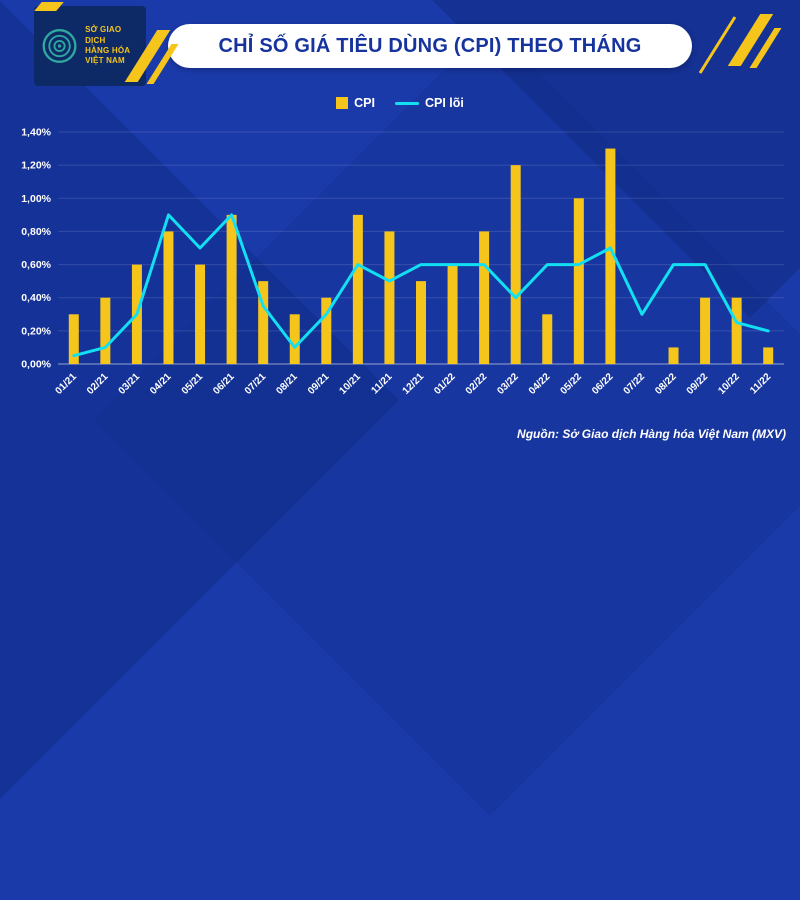 The width and height of the screenshot is (800, 900). I want to click on y-tick-label: 0,00%, so click(36, 365).